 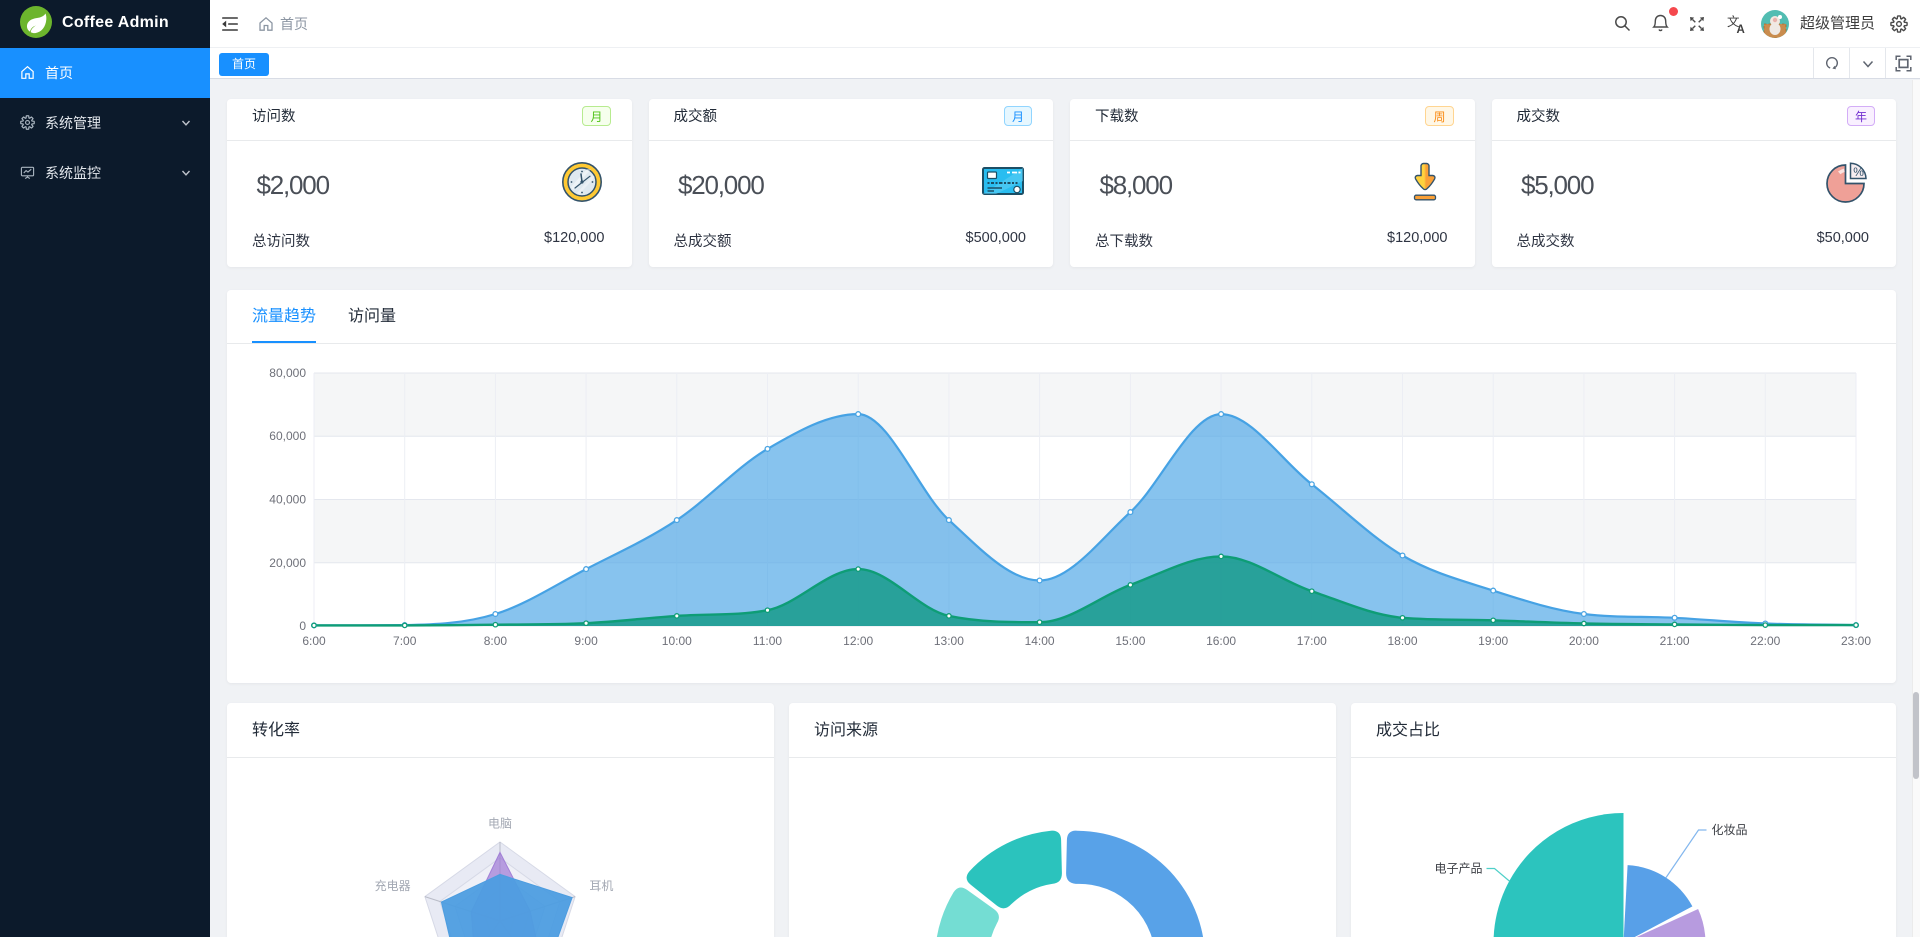 What do you see at coordinates (287, 373) in the screenshot?
I see `svg-text: 80,000` at bounding box center [287, 373].